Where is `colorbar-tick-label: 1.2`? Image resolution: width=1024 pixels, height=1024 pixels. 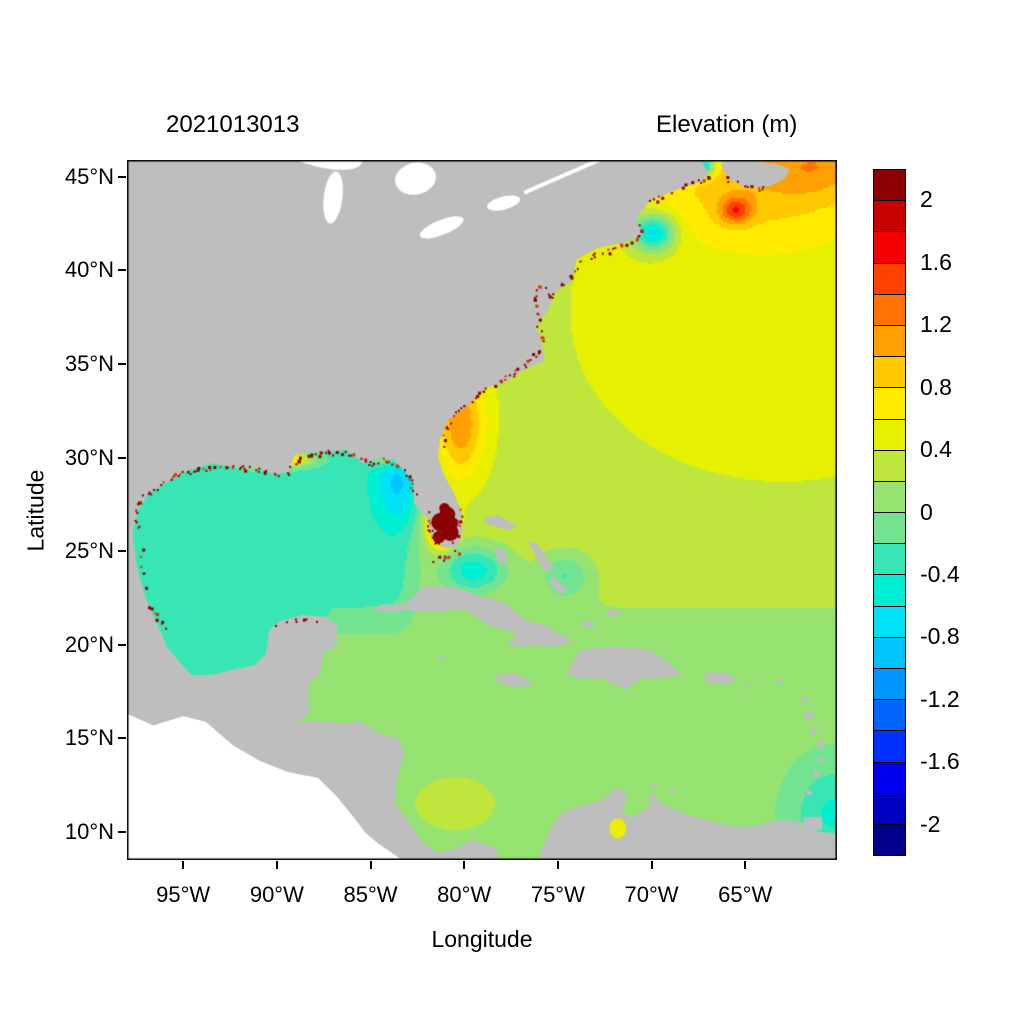 colorbar-tick-label: 1.2 is located at coordinates (936, 324).